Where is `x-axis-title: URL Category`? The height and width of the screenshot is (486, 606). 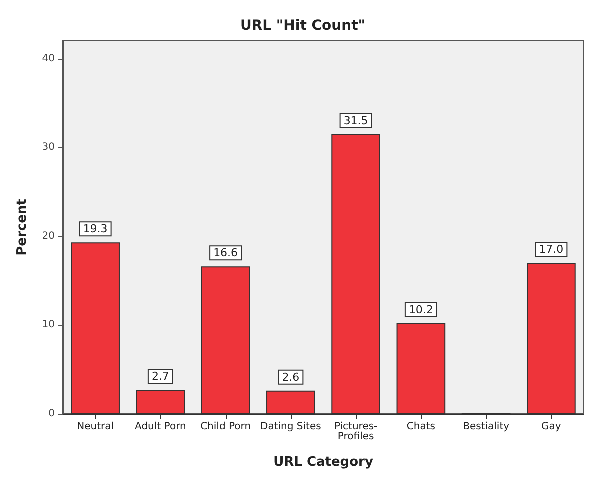 x-axis-title: URL Category is located at coordinates (324, 462).